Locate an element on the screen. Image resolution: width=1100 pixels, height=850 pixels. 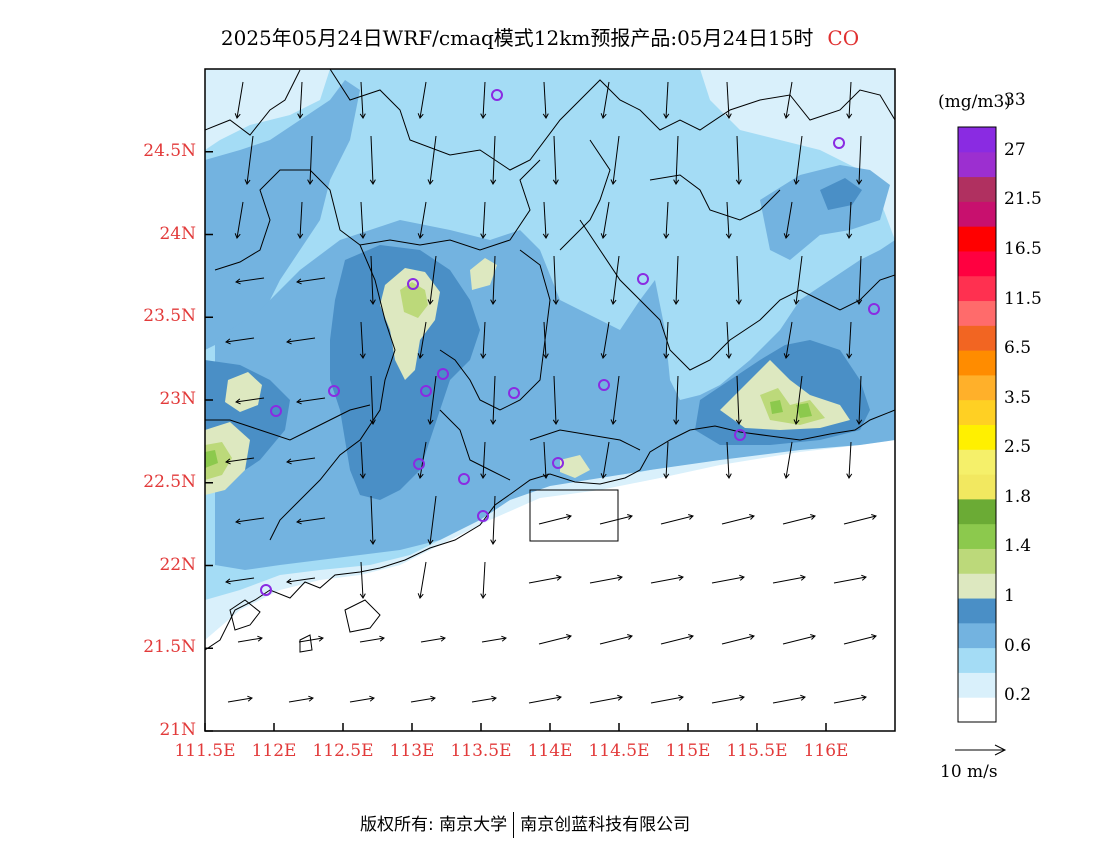
pollutant-label: CO is located at coordinates (843, 38).